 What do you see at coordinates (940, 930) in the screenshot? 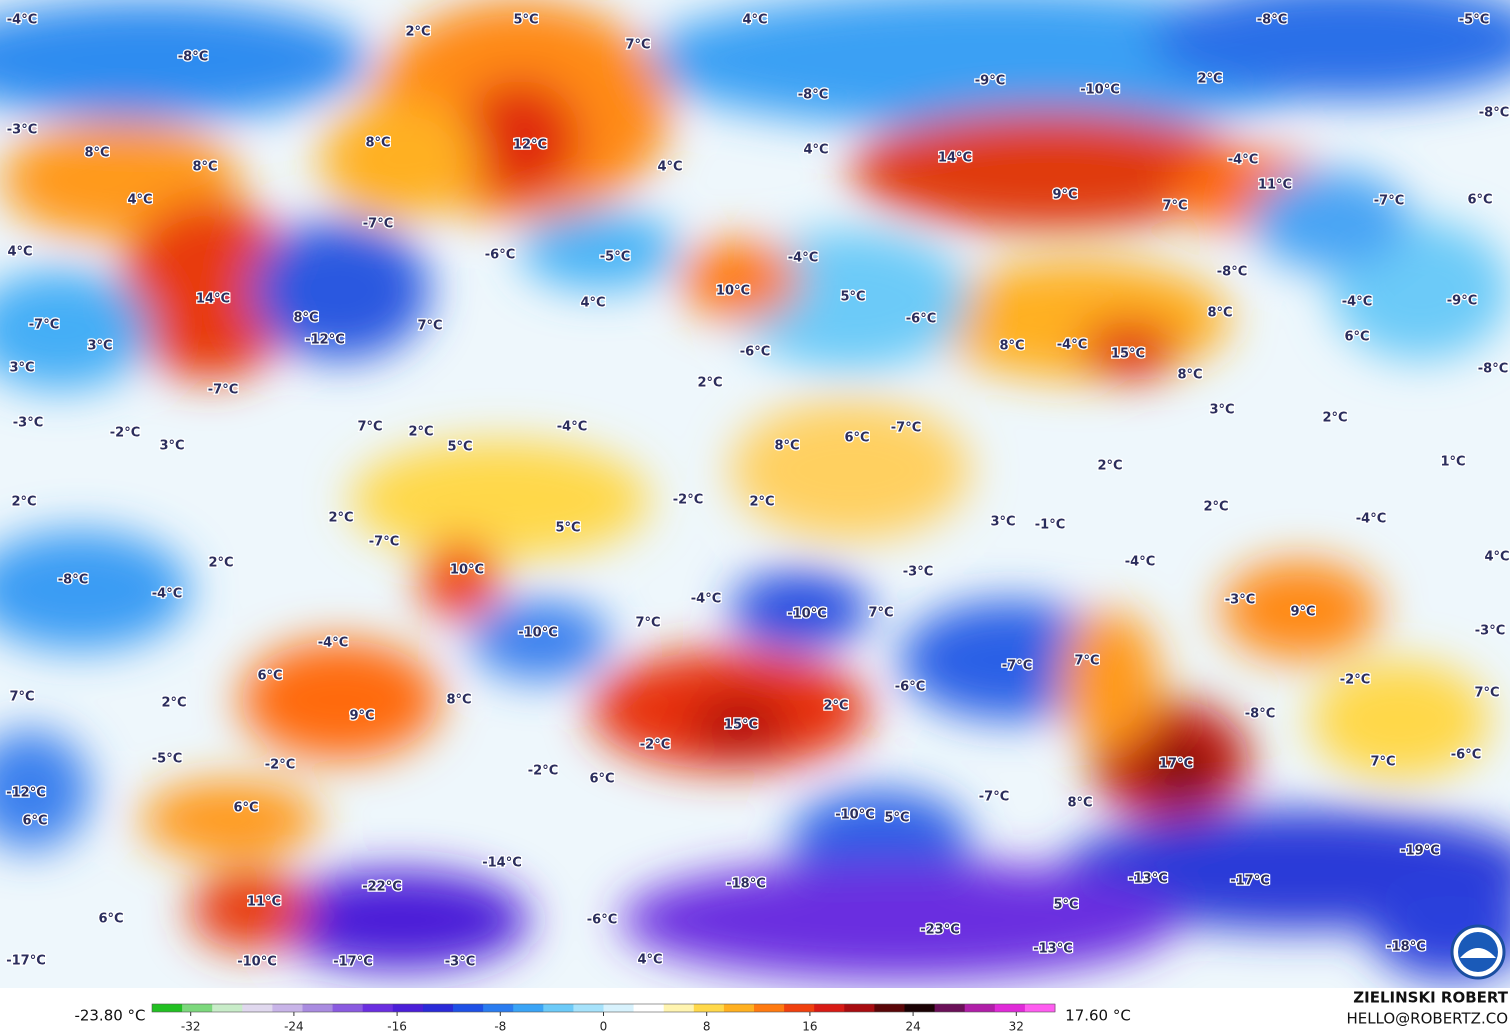
I see `temperature-label: -23°C` at bounding box center [940, 930].